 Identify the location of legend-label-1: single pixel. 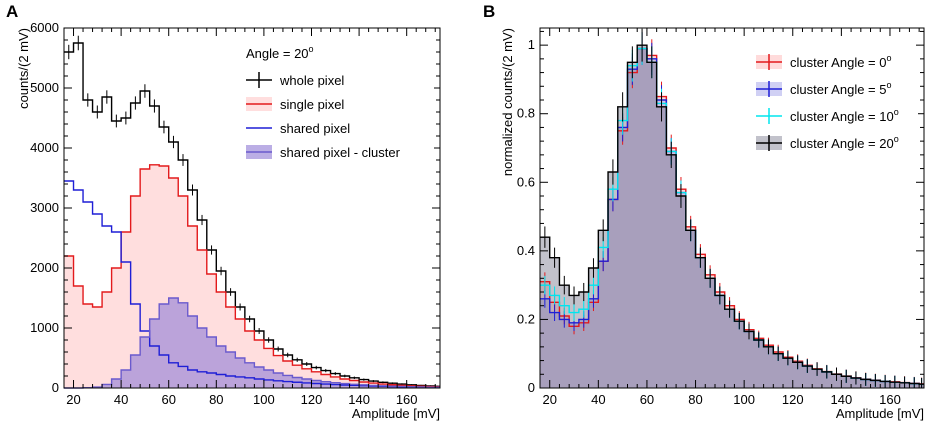
(312, 104).